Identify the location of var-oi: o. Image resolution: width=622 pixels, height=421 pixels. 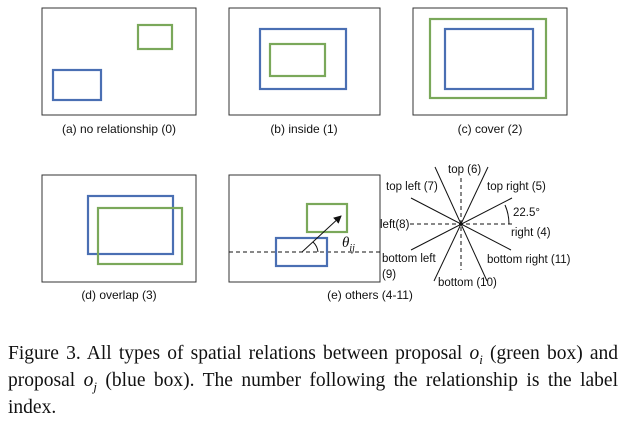
(474, 353).